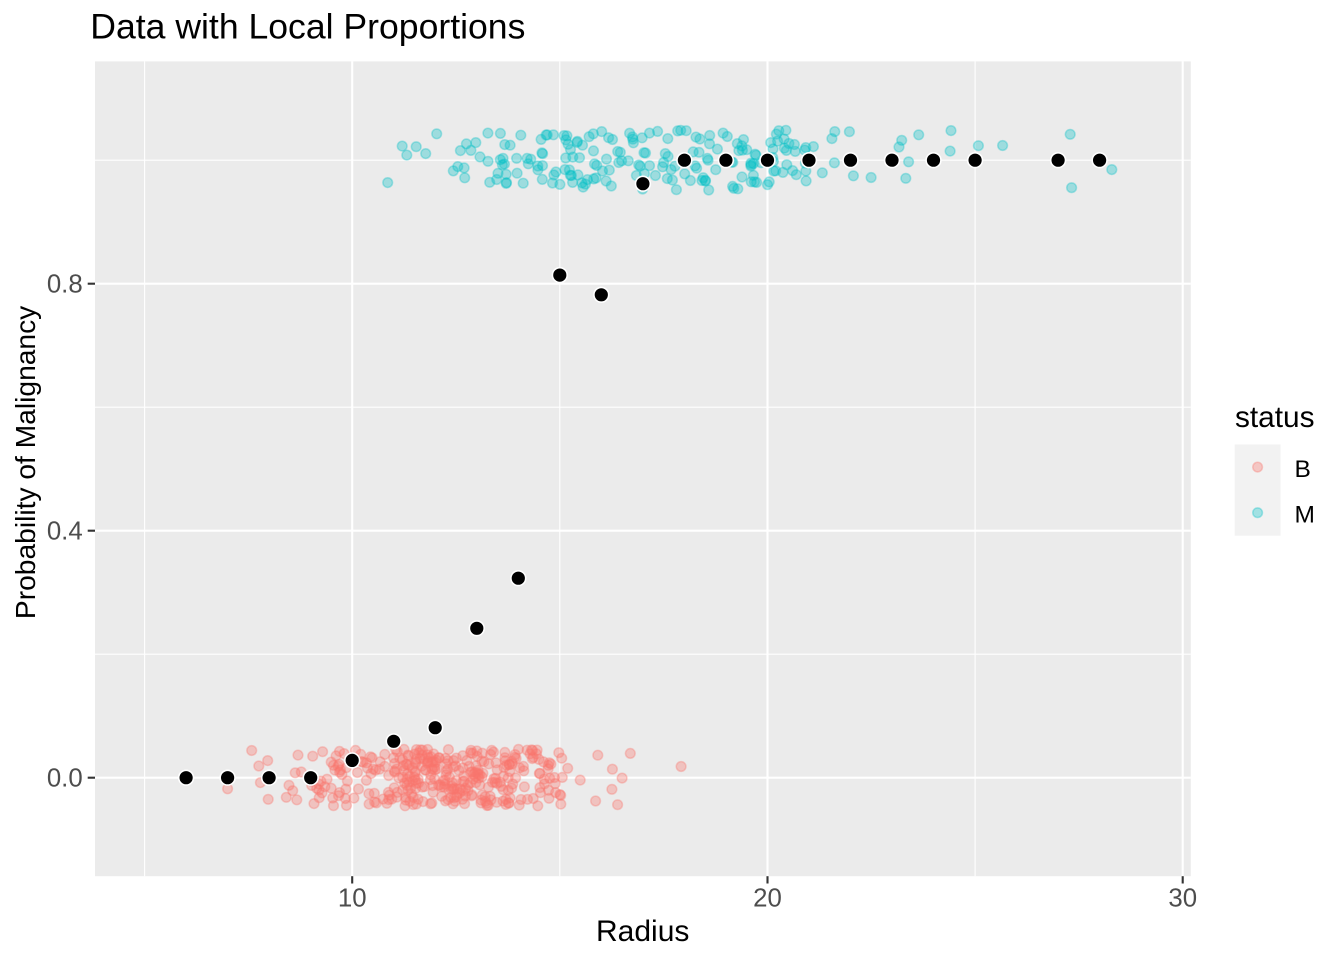 The width and height of the screenshot is (1344, 960). Describe the element at coordinates (1303, 469) in the screenshot. I see `svg-text: B` at that location.